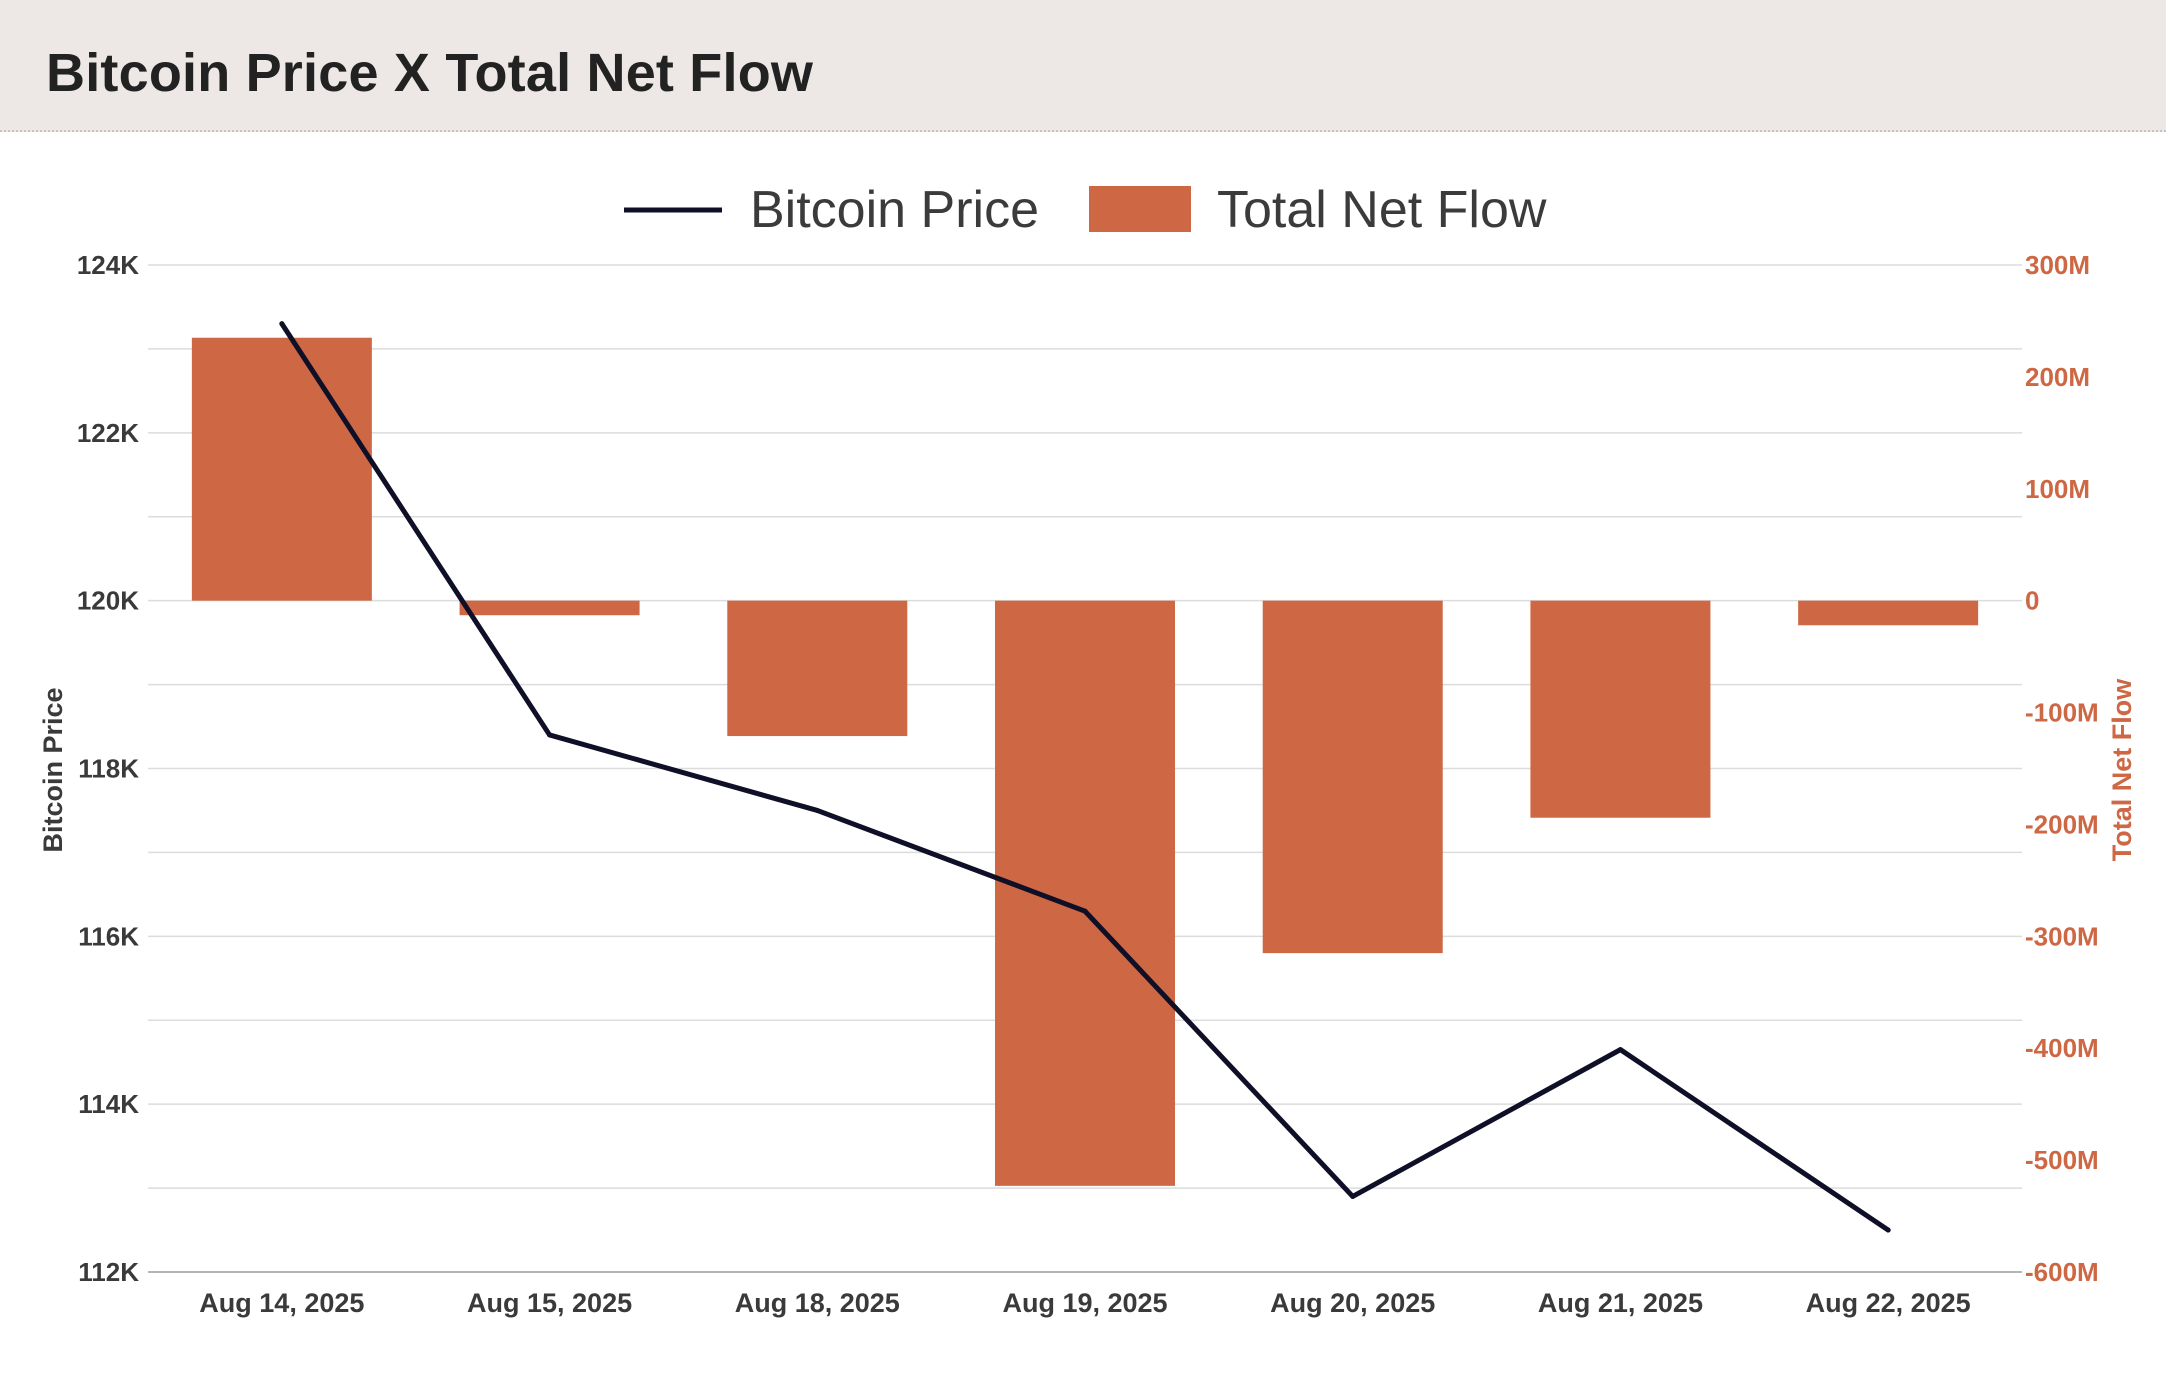 The height and width of the screenshot is (1380, 2166). What do you see at coordinates (2062, 936) in the screenshot?
I see `right-tick-label: -300M` at bounding box center [2062, 936].